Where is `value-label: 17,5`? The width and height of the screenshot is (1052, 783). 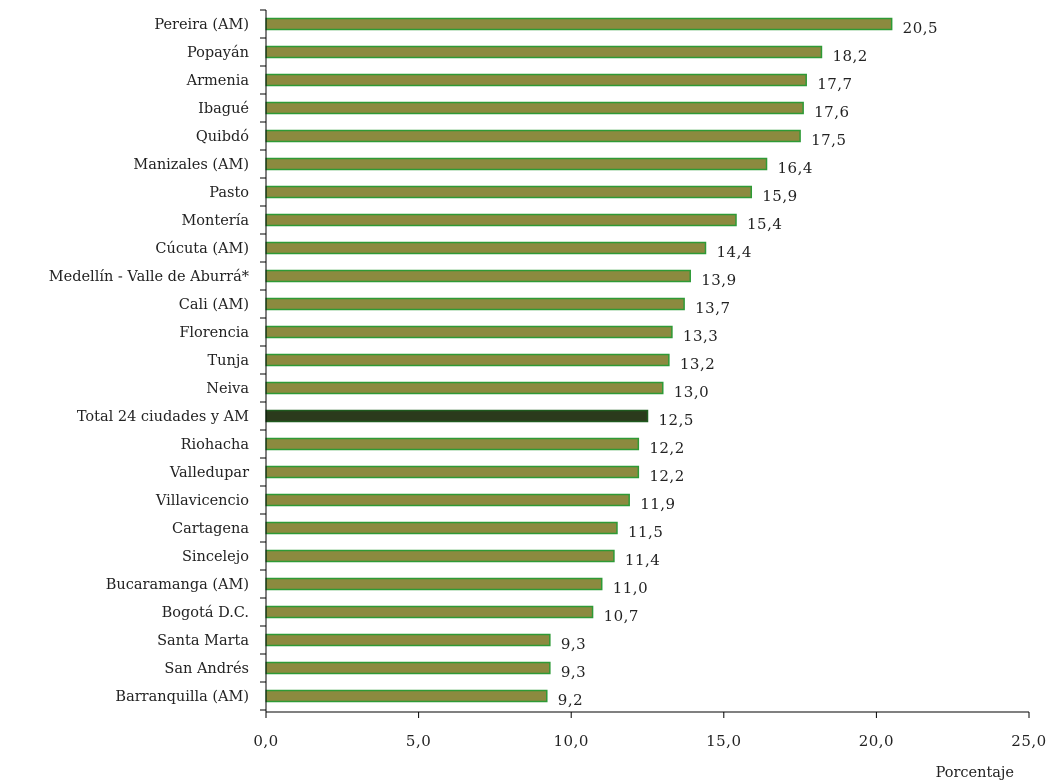
value-label: 17,5 is located at coordinates (828, 140).